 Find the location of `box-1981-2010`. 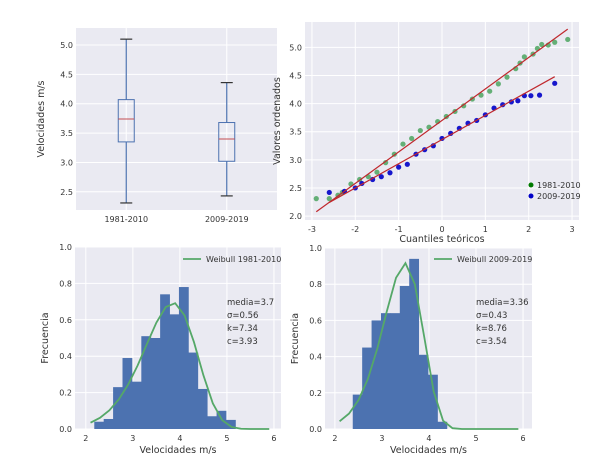

box-1981-2010 is located at coordinates (126, 121).